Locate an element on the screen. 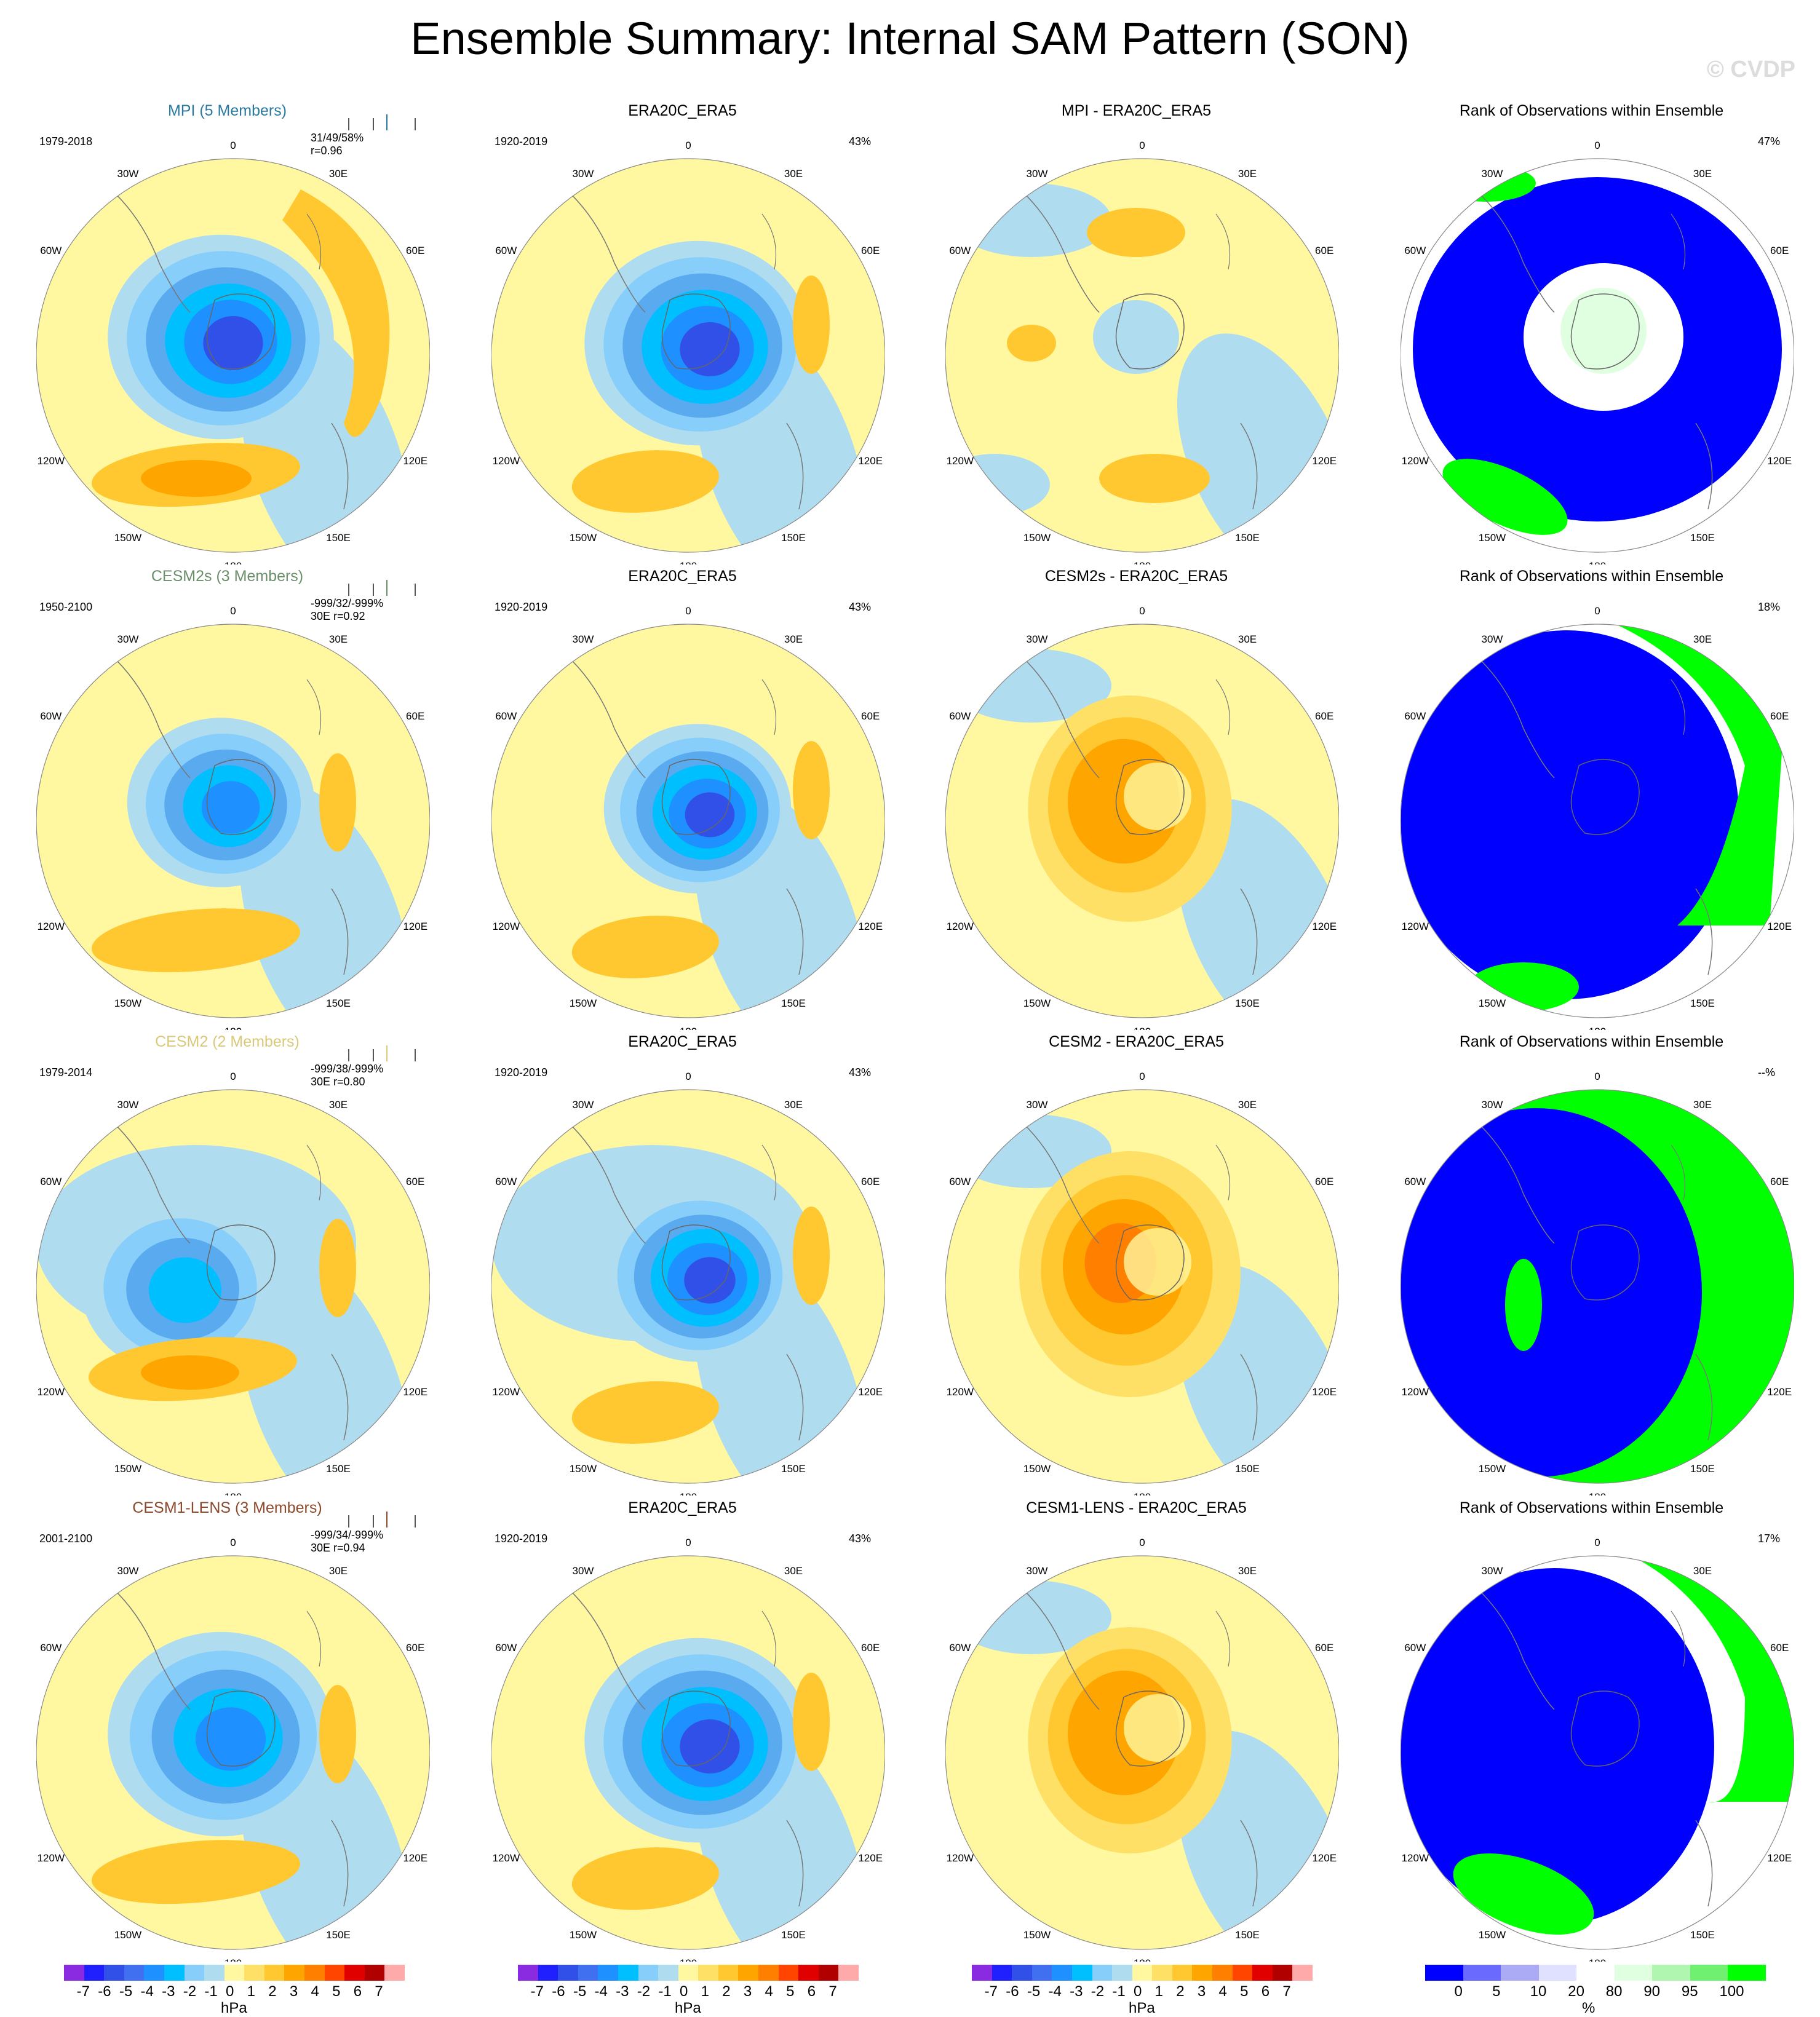 The height and width of the screenshot is (2017, 1820). stats-line: -999/38/-999% is located at coordinates (348, 1069).